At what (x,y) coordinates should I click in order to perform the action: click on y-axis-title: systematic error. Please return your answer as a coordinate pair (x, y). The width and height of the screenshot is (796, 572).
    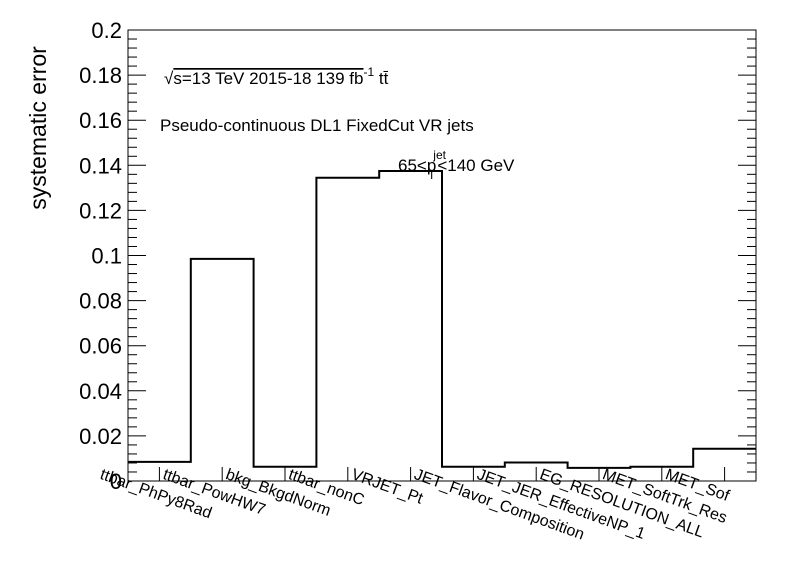
    Looking at the image, I should click on (38, 128).